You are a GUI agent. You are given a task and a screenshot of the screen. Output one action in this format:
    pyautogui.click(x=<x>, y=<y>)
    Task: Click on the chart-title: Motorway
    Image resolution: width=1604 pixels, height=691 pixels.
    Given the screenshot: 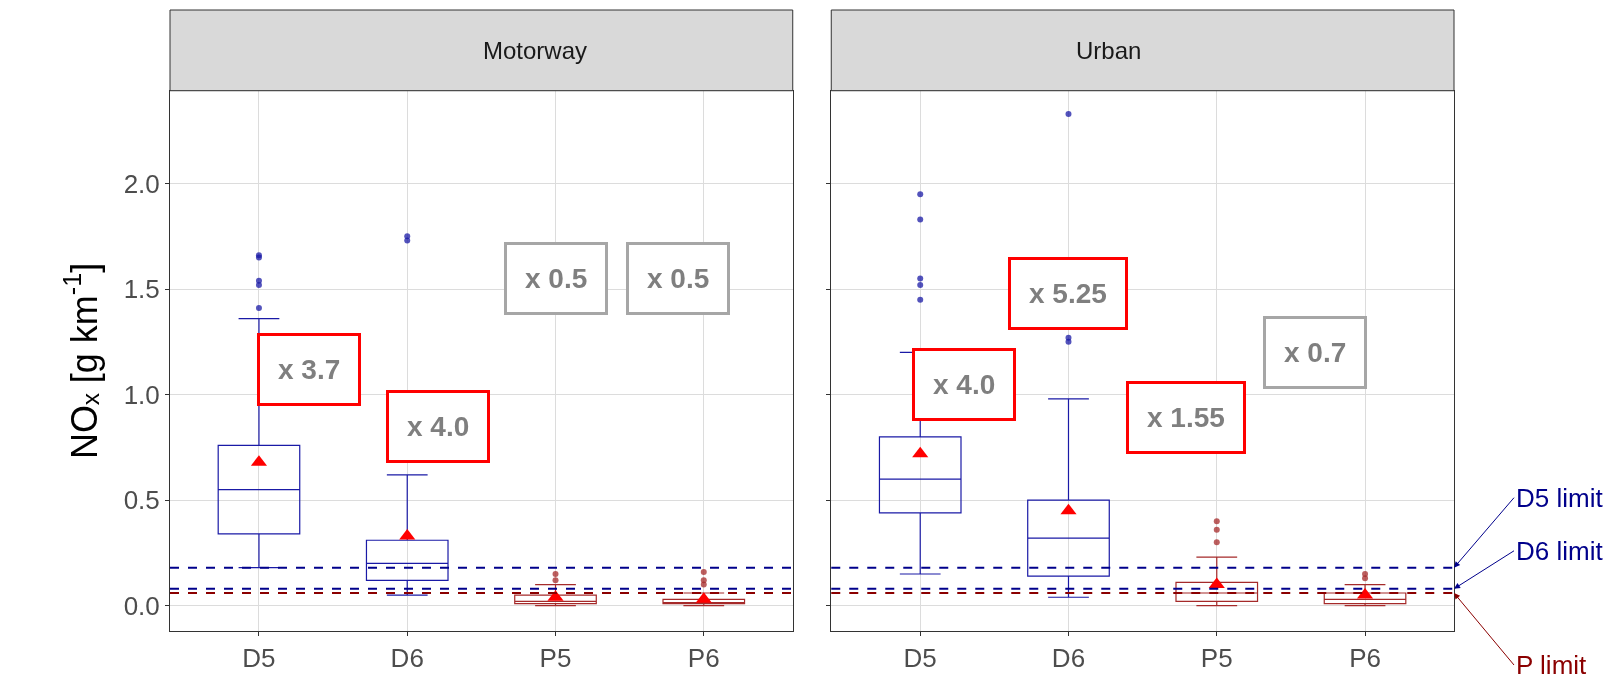 What is the action you would take?
    pyautogui.click(x=535, y=50)
    